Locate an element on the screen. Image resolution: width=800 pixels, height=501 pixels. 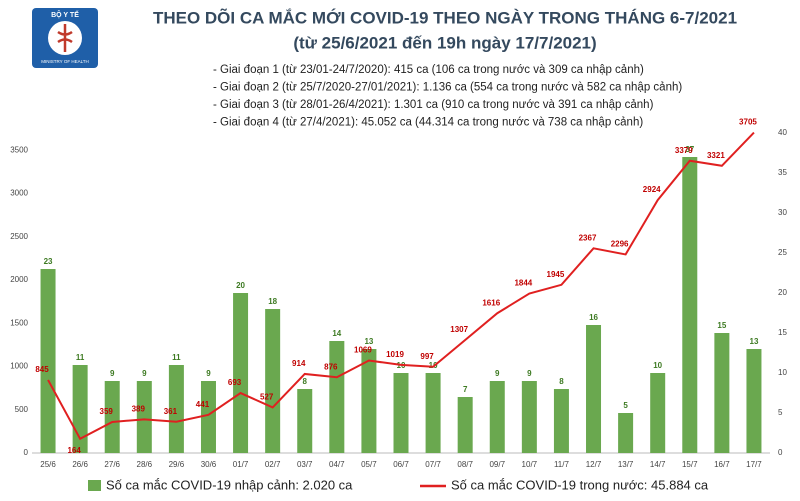
y-tick-label: 1500 is located at coordinates (19, 322).